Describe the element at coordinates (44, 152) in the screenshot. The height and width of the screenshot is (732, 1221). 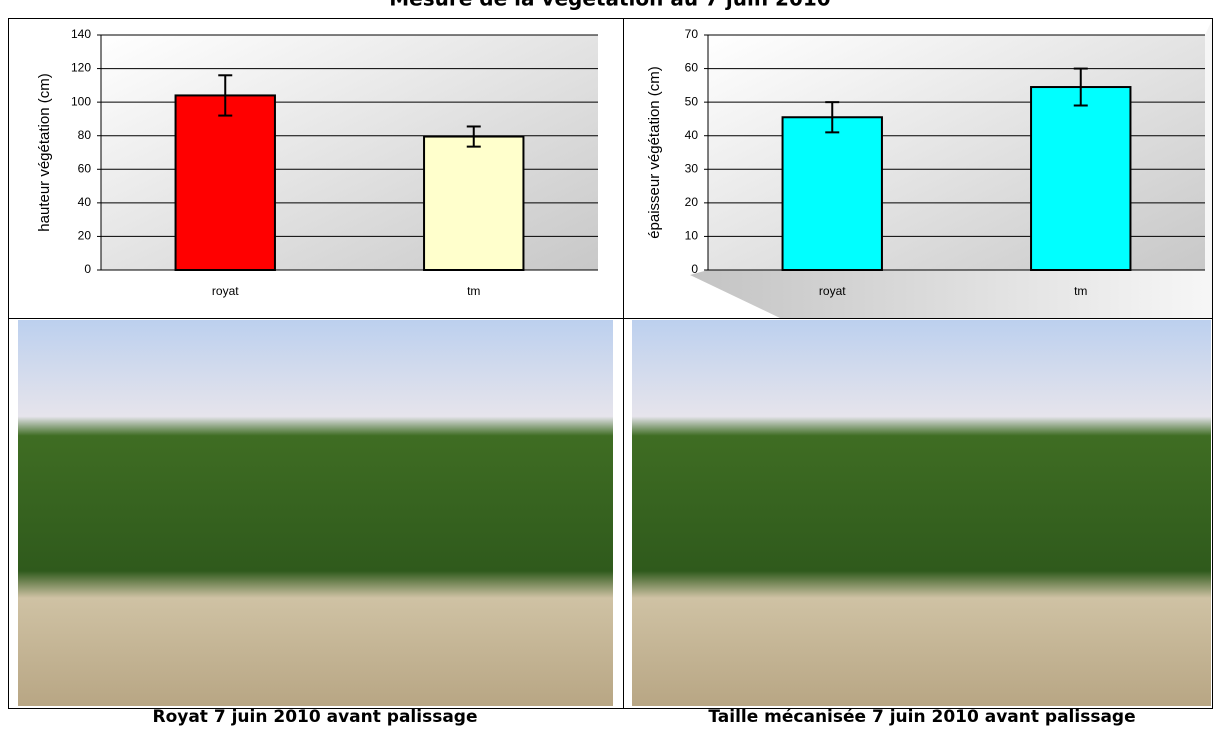
I see `y-axis-label: hauteur végétation (cm)` at that location.